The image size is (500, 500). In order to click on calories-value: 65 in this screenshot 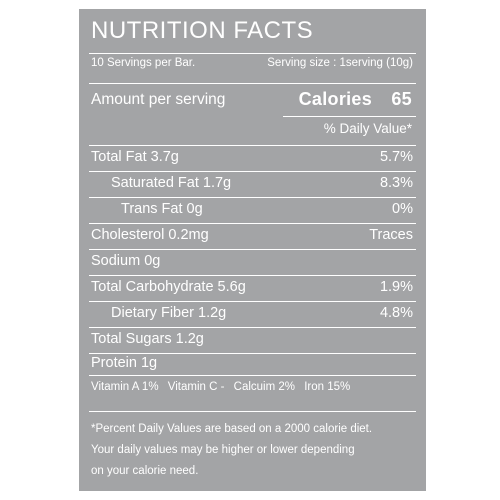, I will do `click(401, 99)`.